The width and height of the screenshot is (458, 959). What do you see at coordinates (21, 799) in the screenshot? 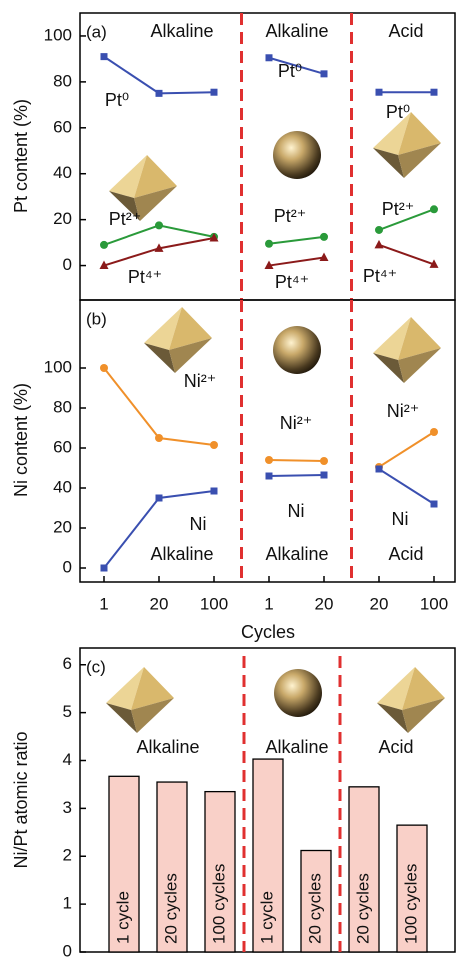
I see `y-axis-title: Ni/Pt atomic ratio` at bounding box center [21, 799].